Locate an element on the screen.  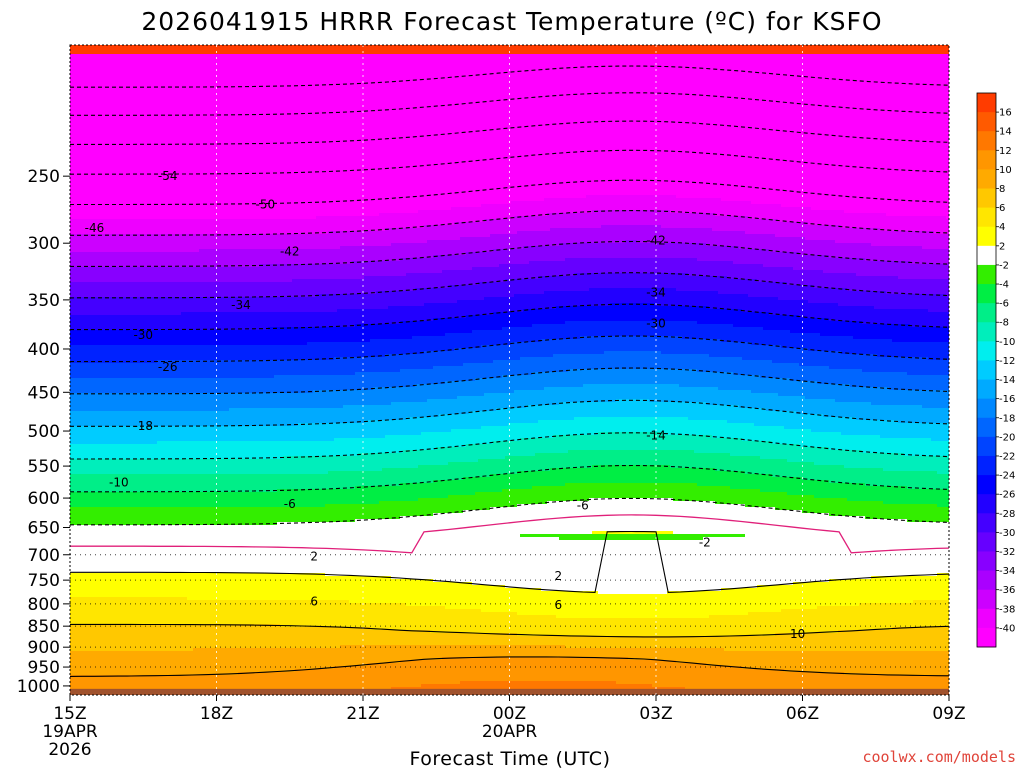
x-tick-label: 15Z is located at coordinates (69, 714).